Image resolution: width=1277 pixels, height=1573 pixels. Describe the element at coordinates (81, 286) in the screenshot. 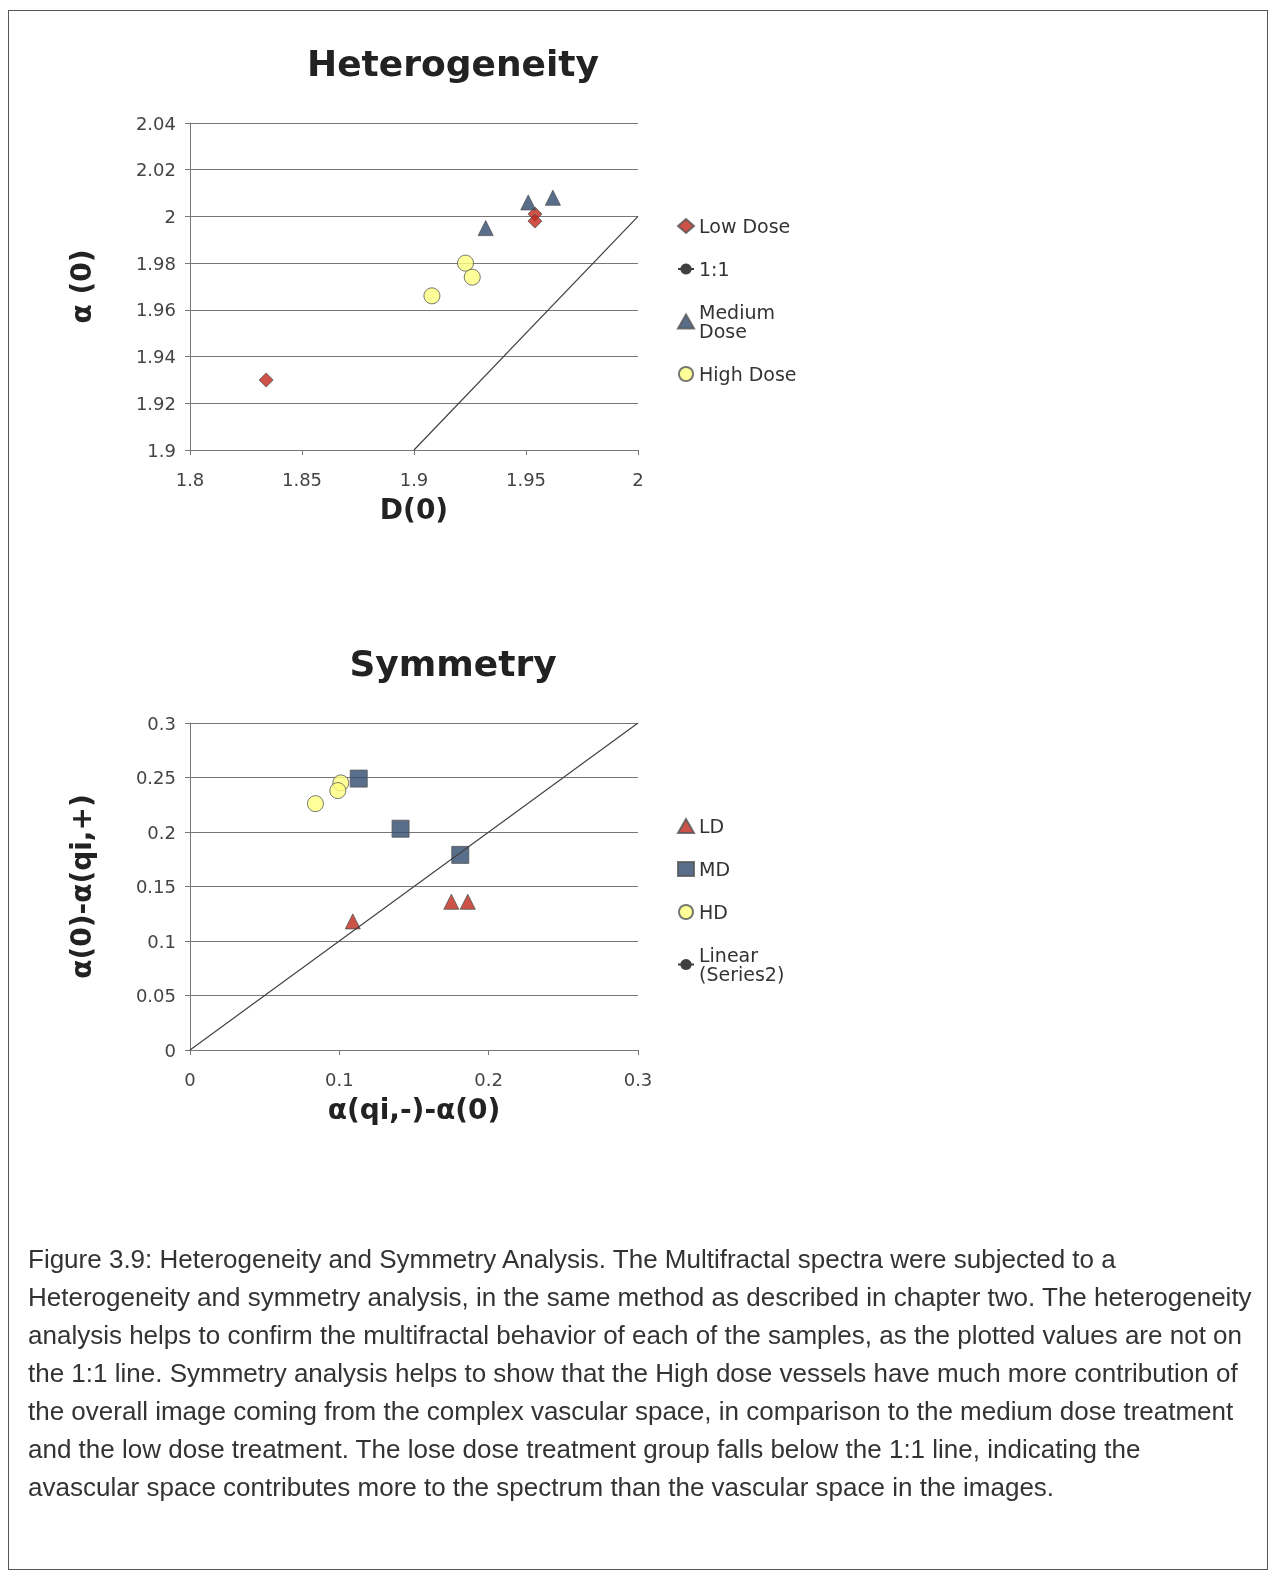

I see `y-axis-title: α (0)` at that location.